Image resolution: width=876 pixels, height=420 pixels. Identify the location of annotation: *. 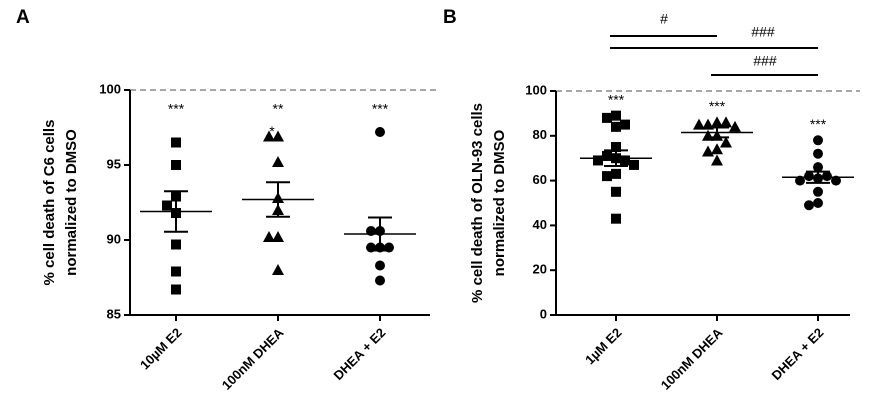
(272, 131).